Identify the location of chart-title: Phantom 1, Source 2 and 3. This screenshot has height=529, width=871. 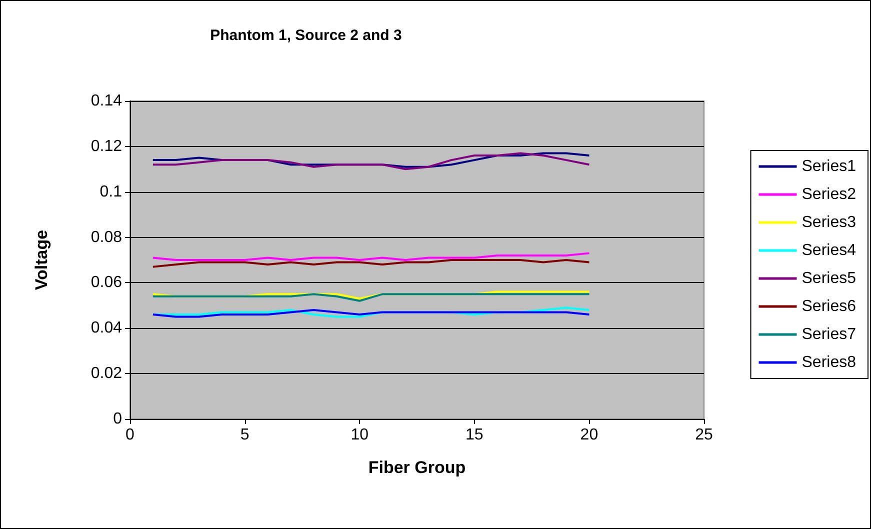
(306, 35).